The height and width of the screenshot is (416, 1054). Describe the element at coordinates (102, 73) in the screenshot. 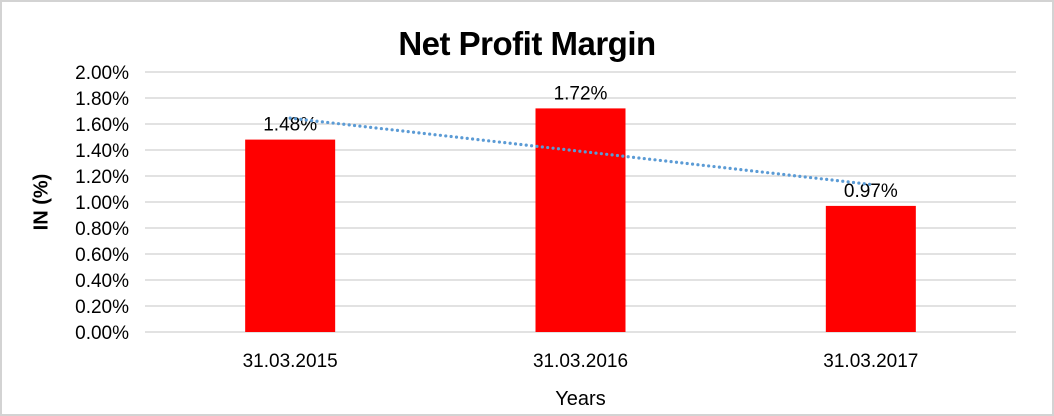

I see `y-tick-label: 2.00%` at that location.